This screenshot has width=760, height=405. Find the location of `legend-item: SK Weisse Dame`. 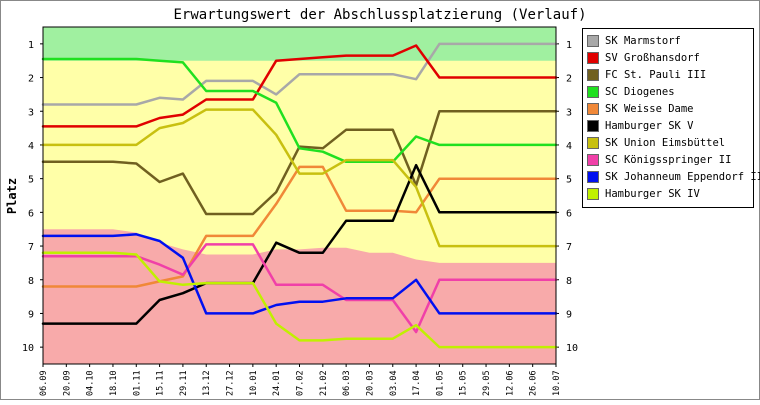

legend-item: SK Weisse Dame is located at coordinates (640, 109).